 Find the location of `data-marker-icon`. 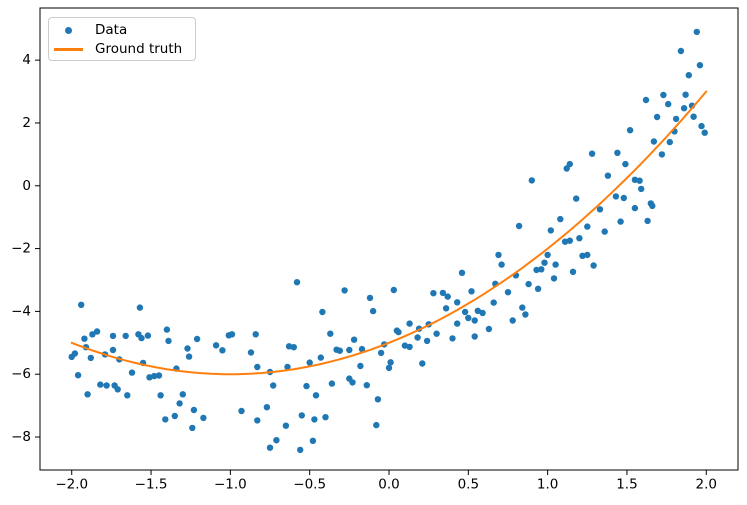

data-marker-icon is located at coordinates (68, 30).